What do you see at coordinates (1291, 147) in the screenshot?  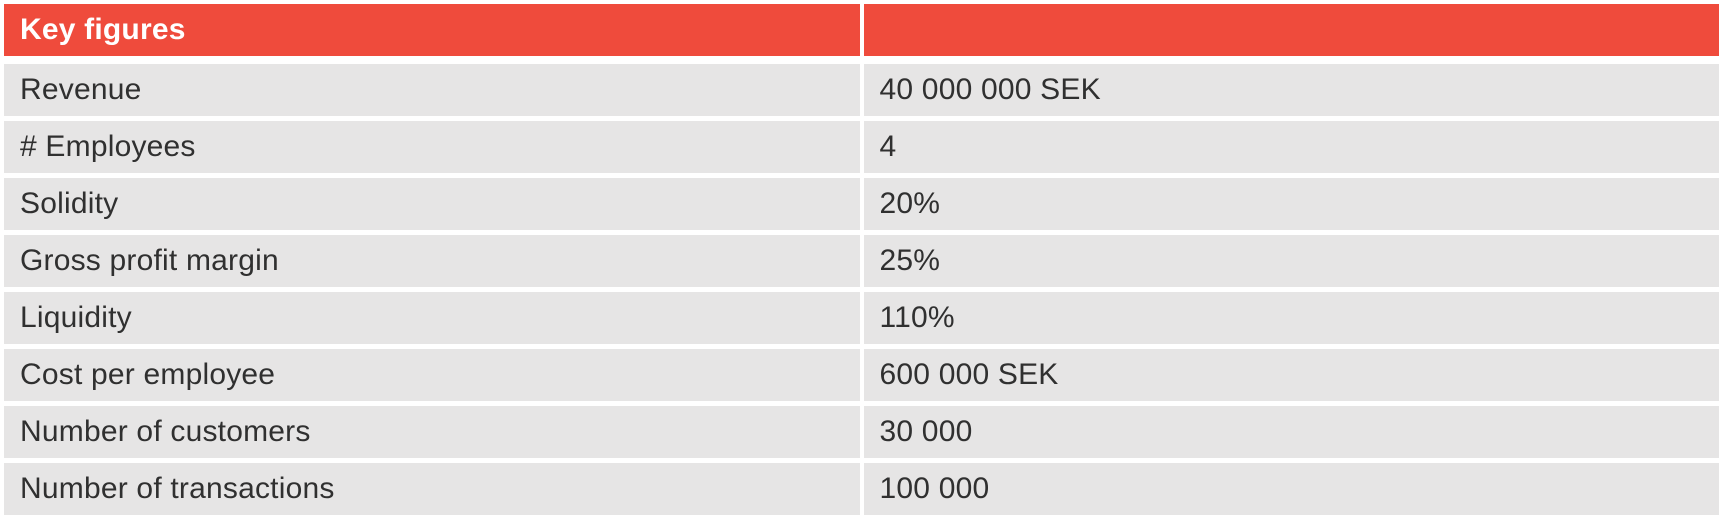 I see `row-value: 4` at bounding box center [1291, 147].